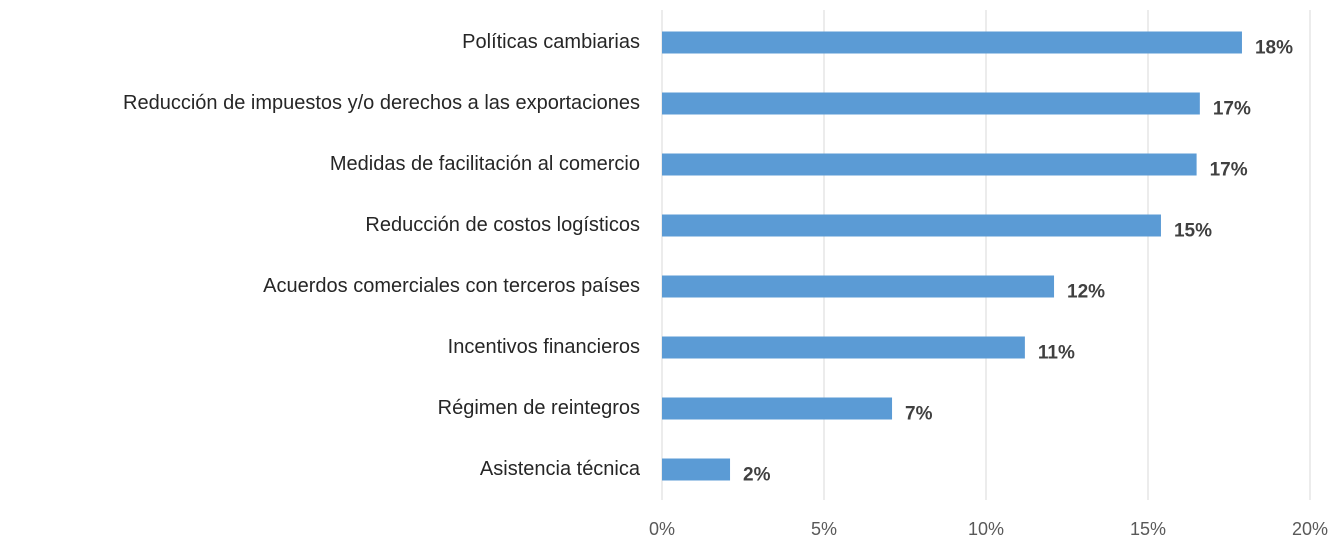  I want to click on x-tick-label: 5%, so click(824, 529).